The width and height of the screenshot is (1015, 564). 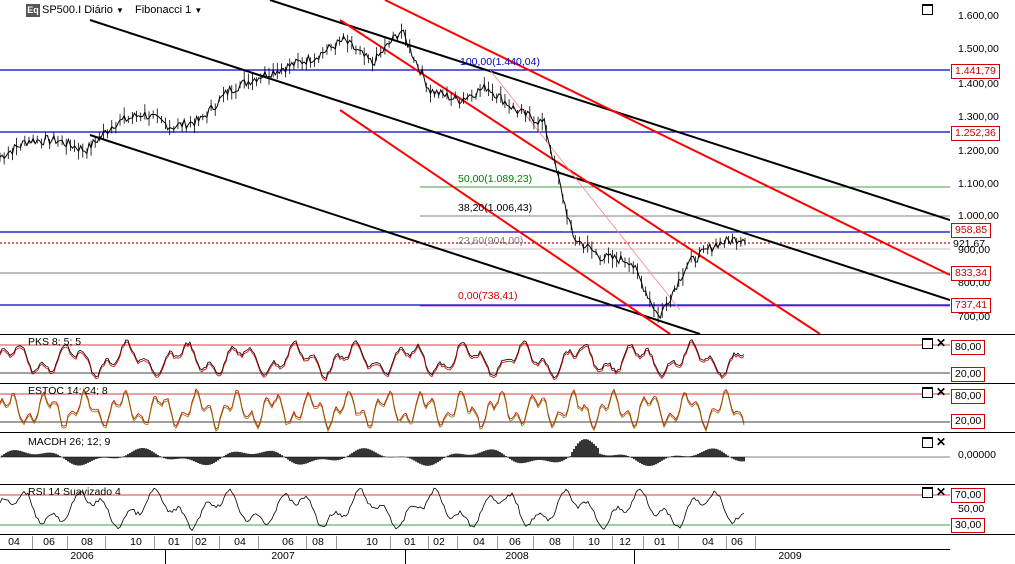 What do you see at coordinates (500, 62) in the screenshot?
I see `fib-label-100: 100,00(1.440,04)` at bounding box center [500, 62].